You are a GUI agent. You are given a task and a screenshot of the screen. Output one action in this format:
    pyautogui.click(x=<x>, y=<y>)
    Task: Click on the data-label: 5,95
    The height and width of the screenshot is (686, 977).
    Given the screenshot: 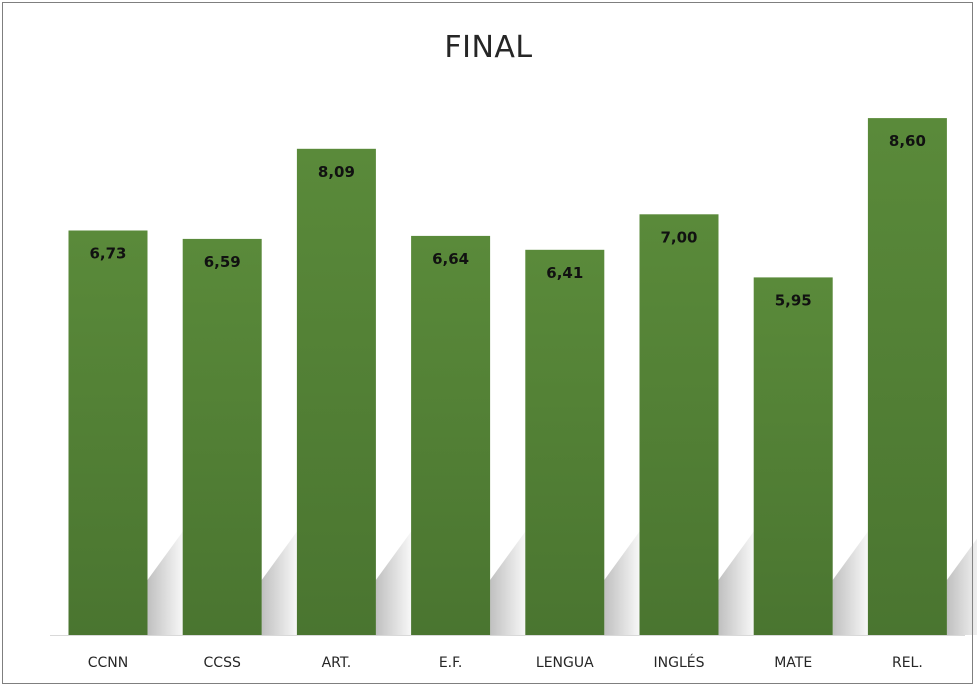 What is the action you would take?
    pyautogui.click(x=793, y=300)
    